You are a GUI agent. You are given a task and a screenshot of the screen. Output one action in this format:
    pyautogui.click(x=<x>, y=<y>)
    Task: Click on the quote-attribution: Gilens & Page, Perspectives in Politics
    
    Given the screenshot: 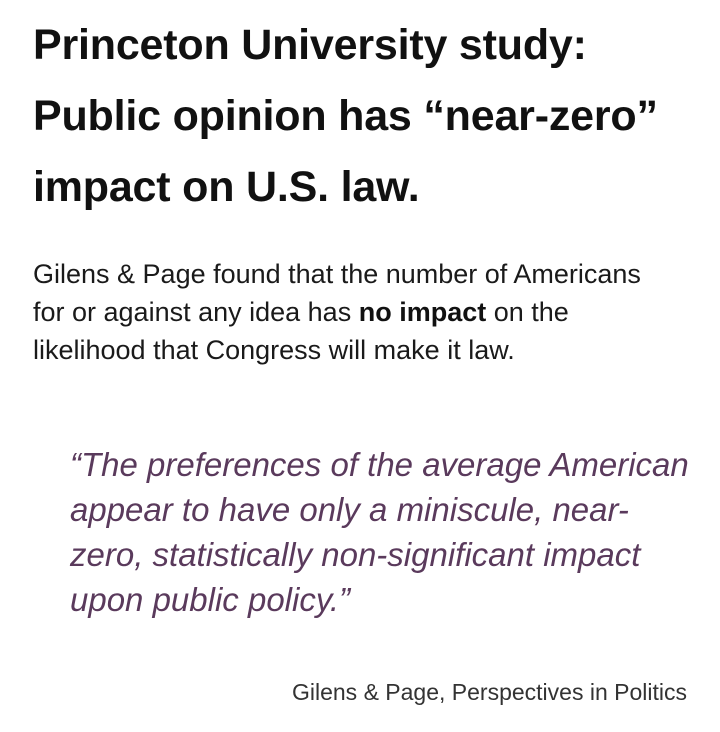 What is the action you would take?
    pyautogui.click(x=489, y=692)
    